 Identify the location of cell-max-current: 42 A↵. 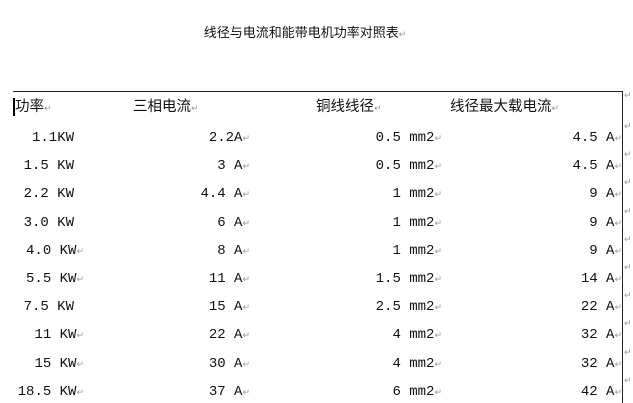
(601, 392).